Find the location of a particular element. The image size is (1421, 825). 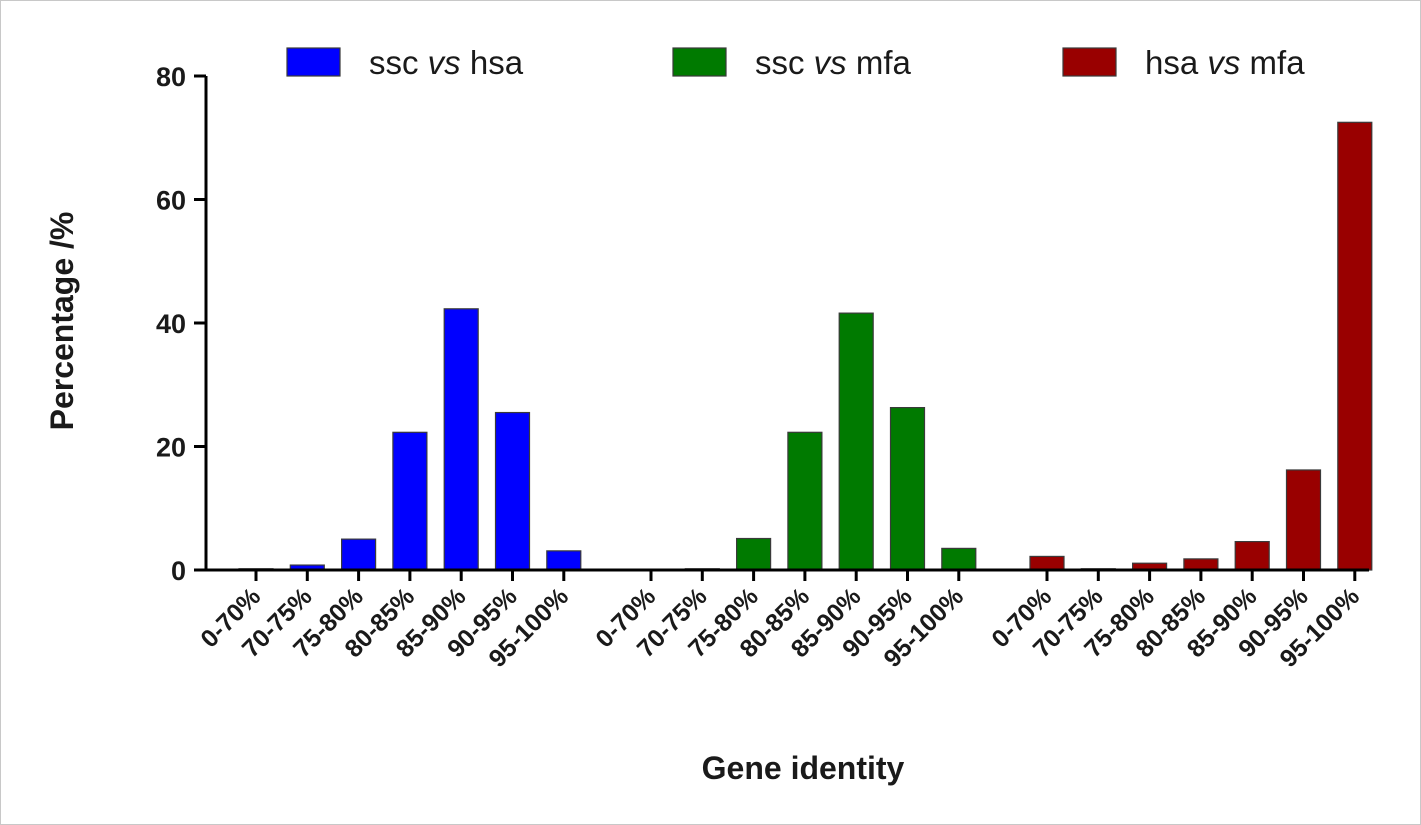

y-tick-label: 60 is located at coordinates (171, 201).